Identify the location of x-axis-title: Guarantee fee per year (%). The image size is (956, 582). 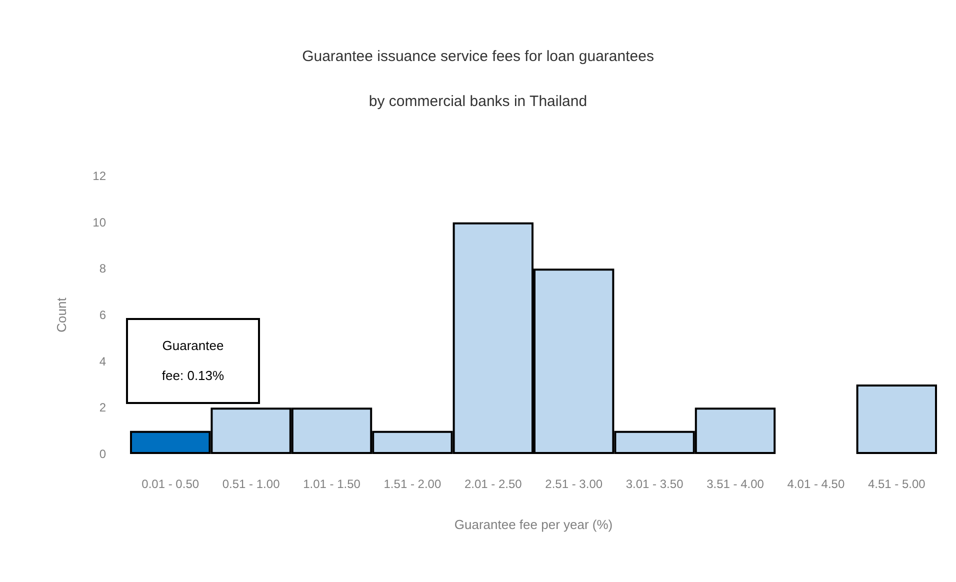
(533, 524).